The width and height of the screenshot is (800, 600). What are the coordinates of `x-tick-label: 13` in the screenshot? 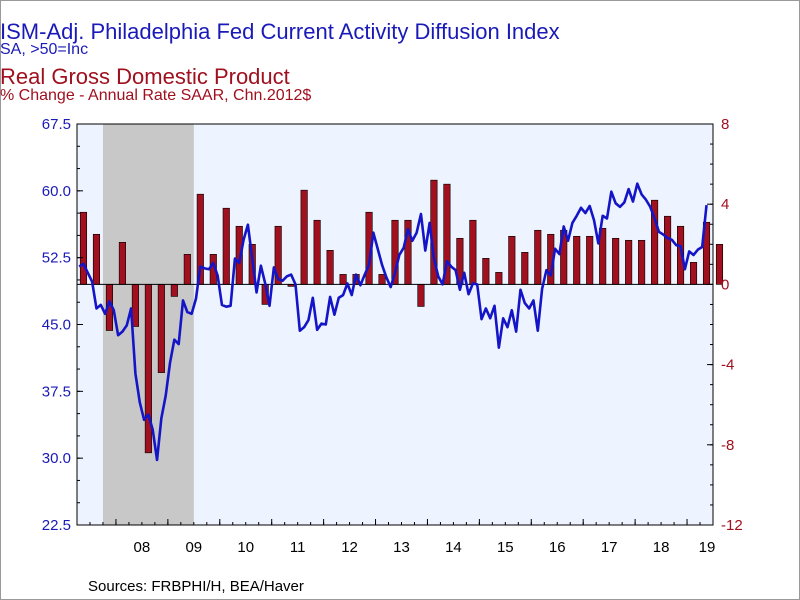 It's located at (401, 547).